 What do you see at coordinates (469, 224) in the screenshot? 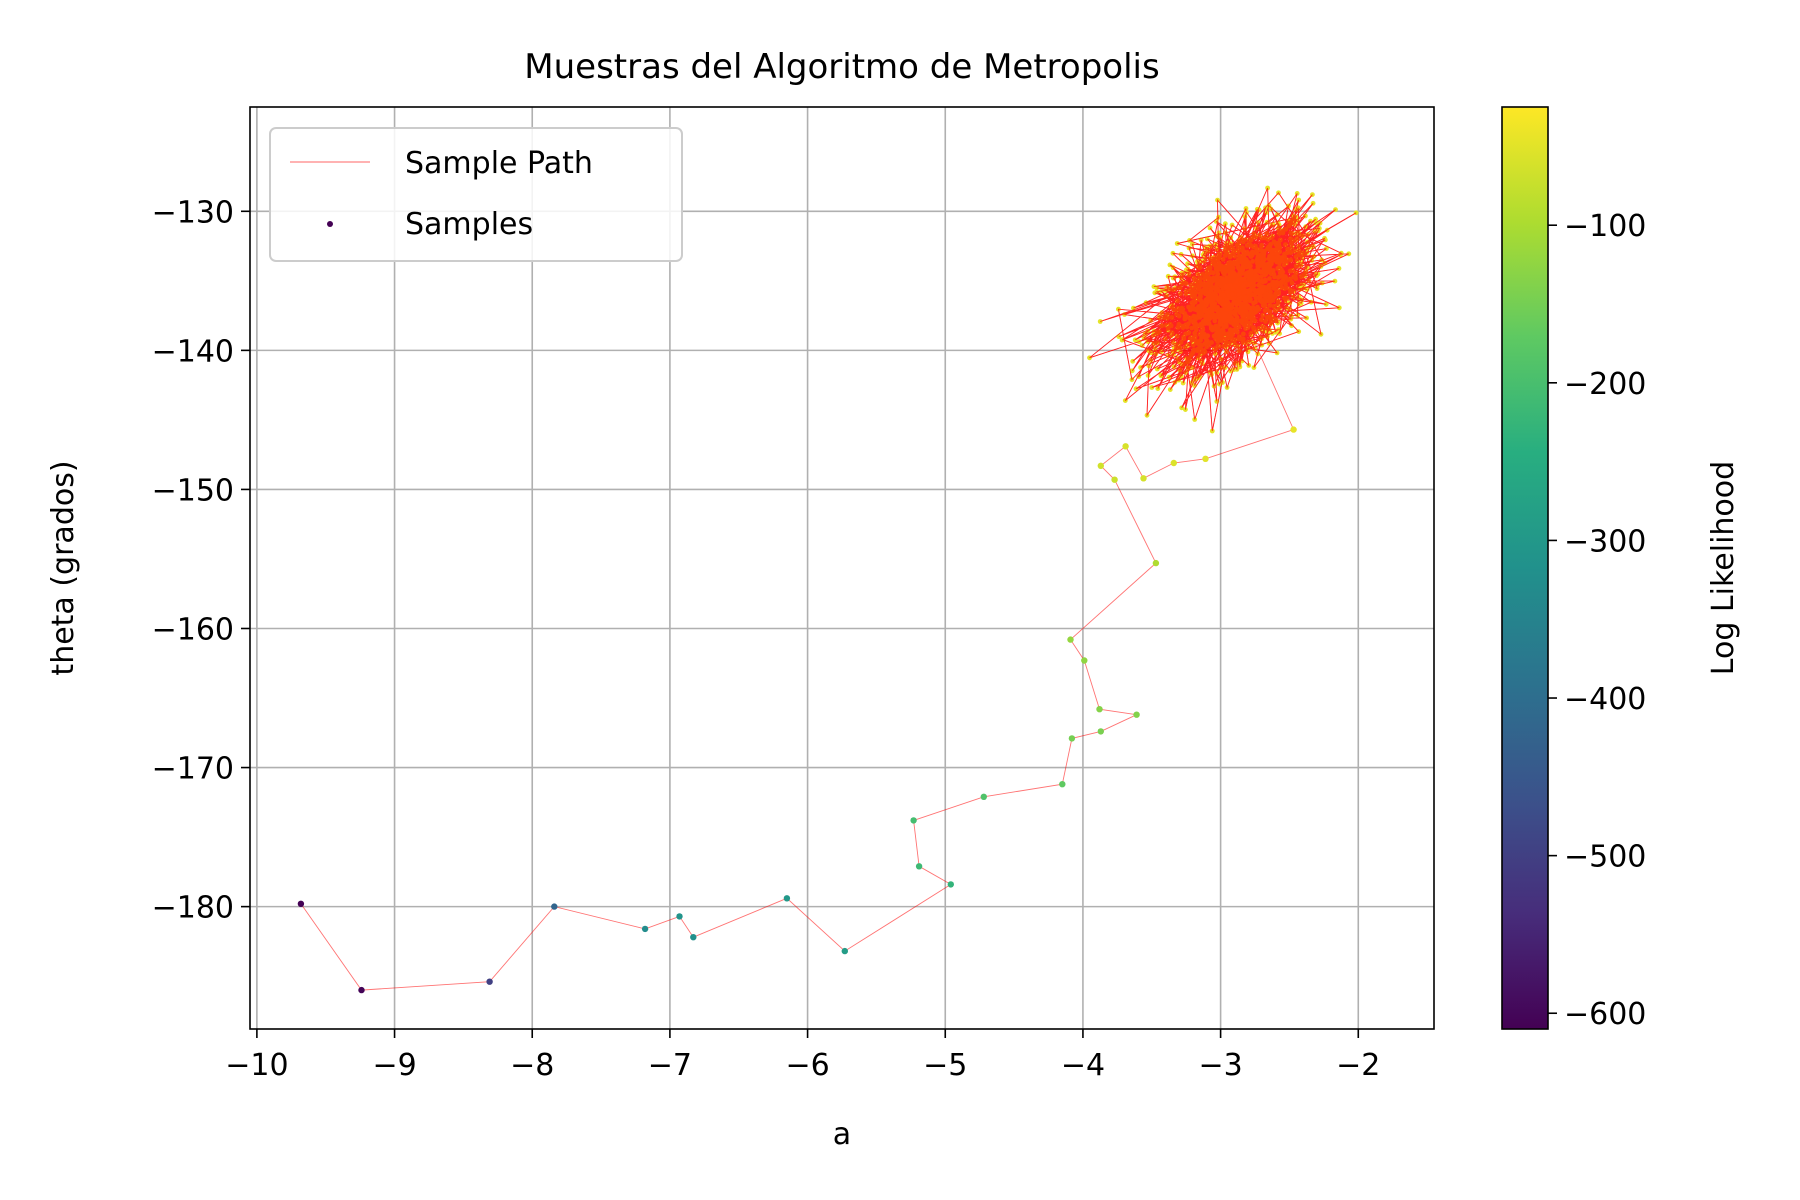
I see `legend-label-samples: Samples` at bounding box center [469, 224].